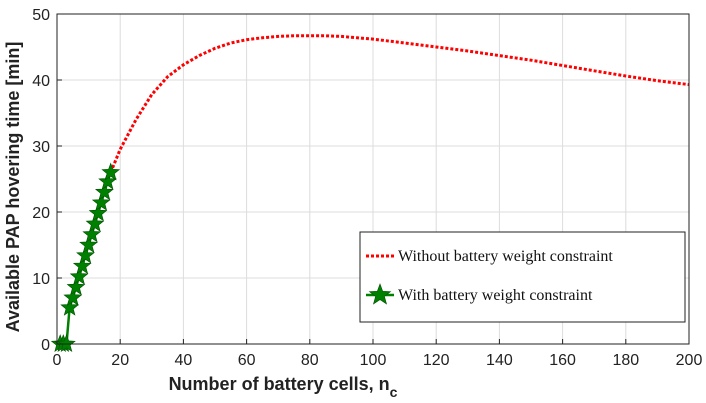  I want to click on y-tick-label: 20, so click(41, 213).